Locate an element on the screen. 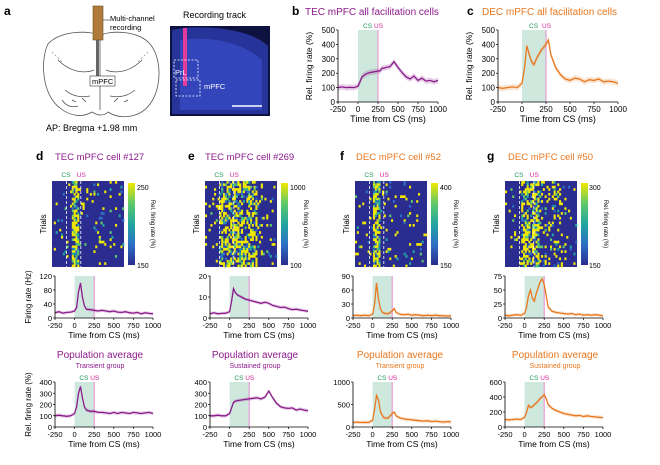 The width and height of the screenshot is (660, 465). y-tick-label: 600 is located at coordinates (495, 382).